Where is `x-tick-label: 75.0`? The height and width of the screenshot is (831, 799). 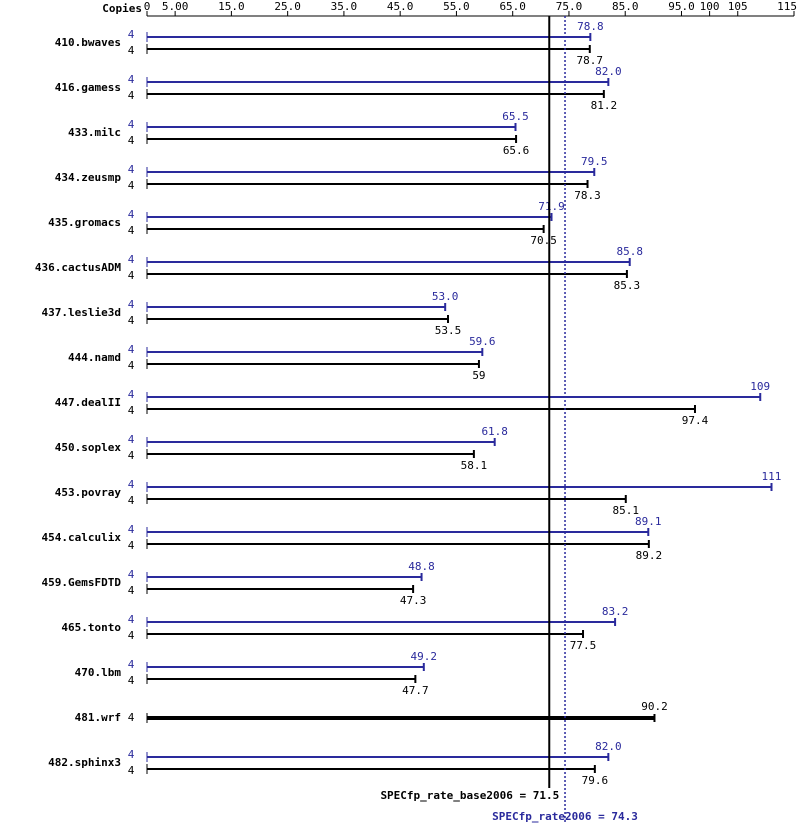 x-tick-label: 75.0 is located at coordinates (569, 6).